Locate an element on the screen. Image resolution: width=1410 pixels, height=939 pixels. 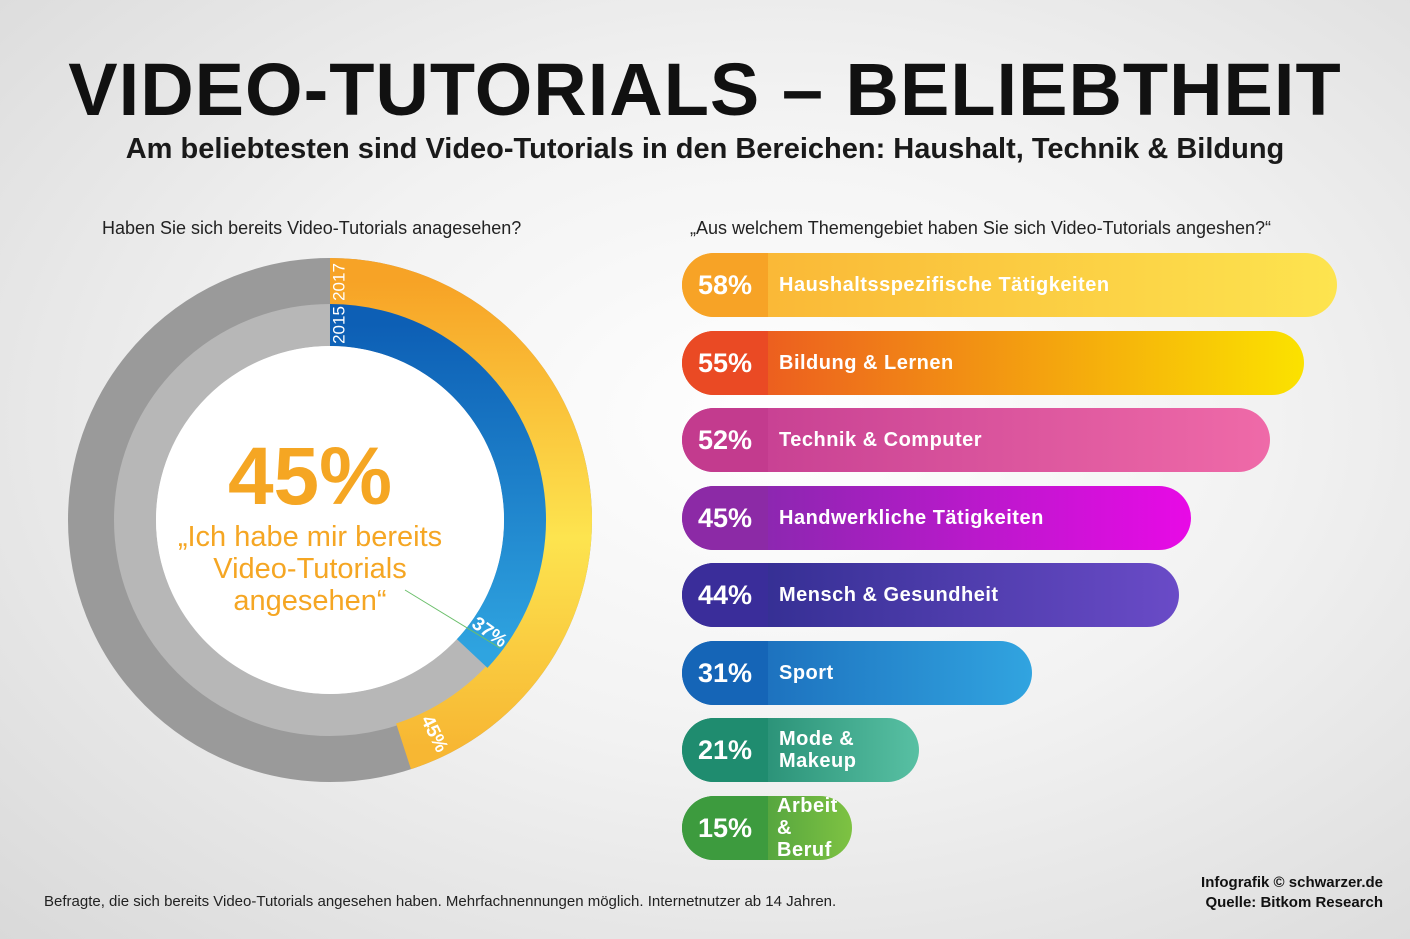
donut-big-value: 45% is located at coordinates (310, 476).